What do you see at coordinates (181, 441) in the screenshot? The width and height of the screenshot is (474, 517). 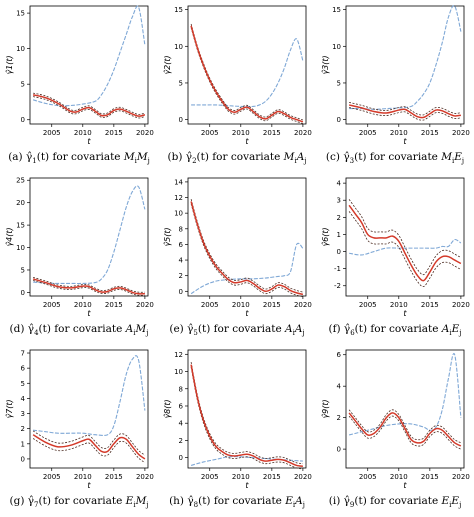 I see `y-tick-label: 2` at bounding box center [181, 441].